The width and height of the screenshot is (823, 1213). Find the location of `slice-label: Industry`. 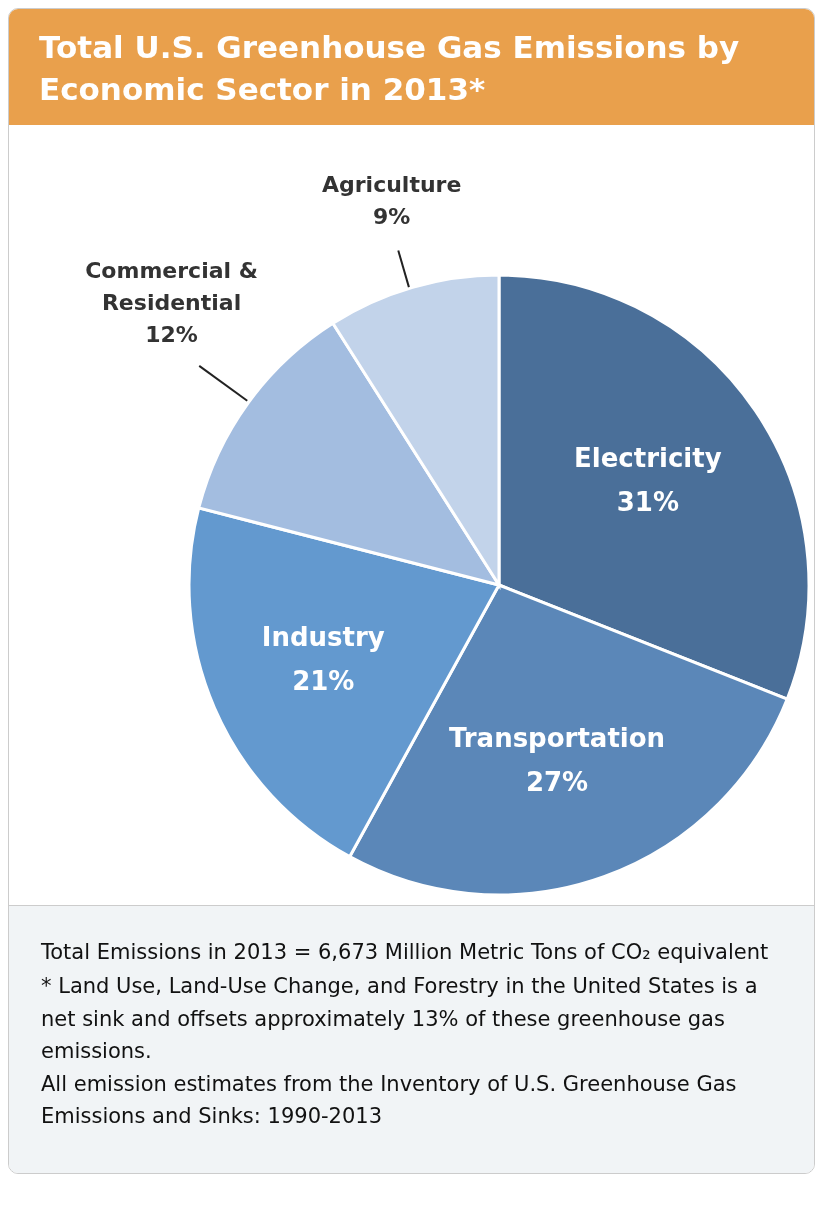

slice-label: Industry is located at coordinates (323, 636).